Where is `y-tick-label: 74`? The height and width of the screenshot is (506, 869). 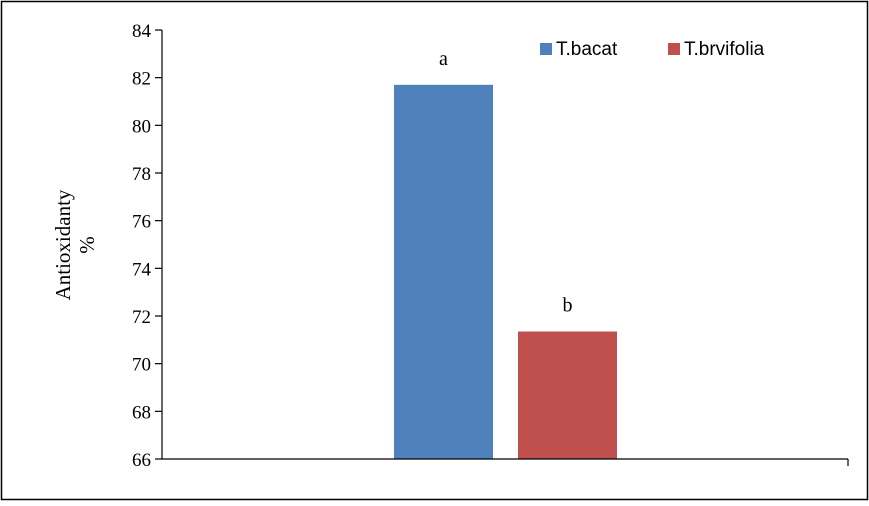 y-tick-label: 74 is located at coordinates (142, 269).